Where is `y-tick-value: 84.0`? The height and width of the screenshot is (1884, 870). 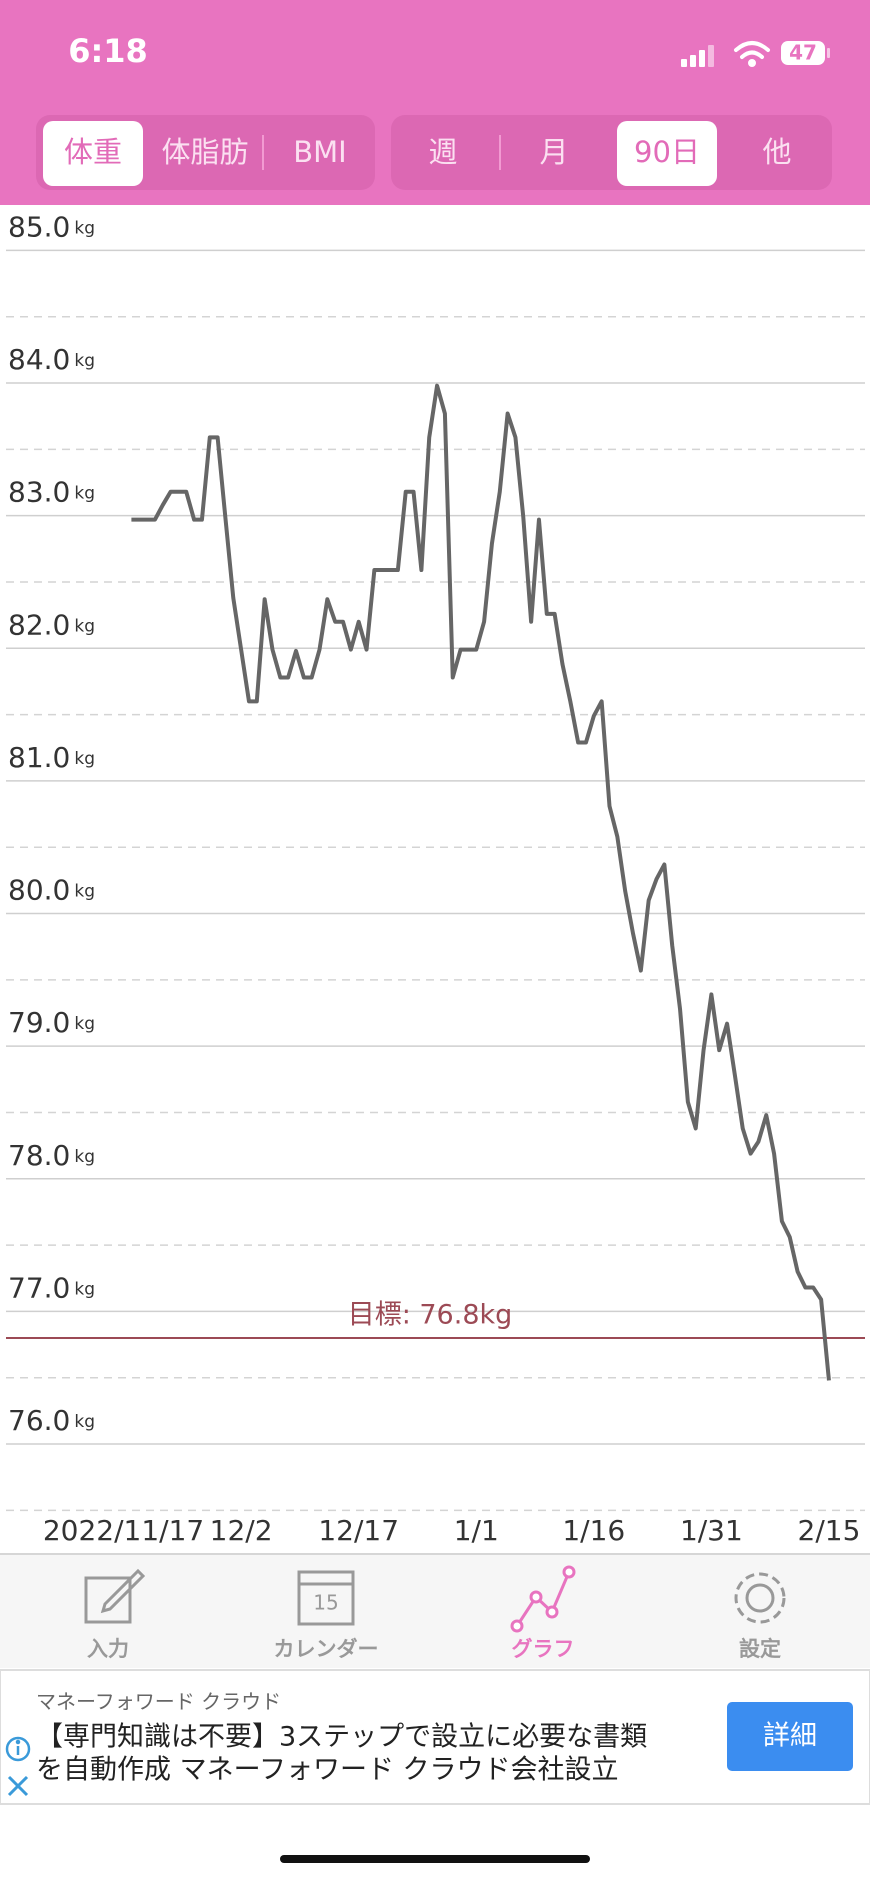 y-tick-value: 84.0 is located at coordinates (39, 359).